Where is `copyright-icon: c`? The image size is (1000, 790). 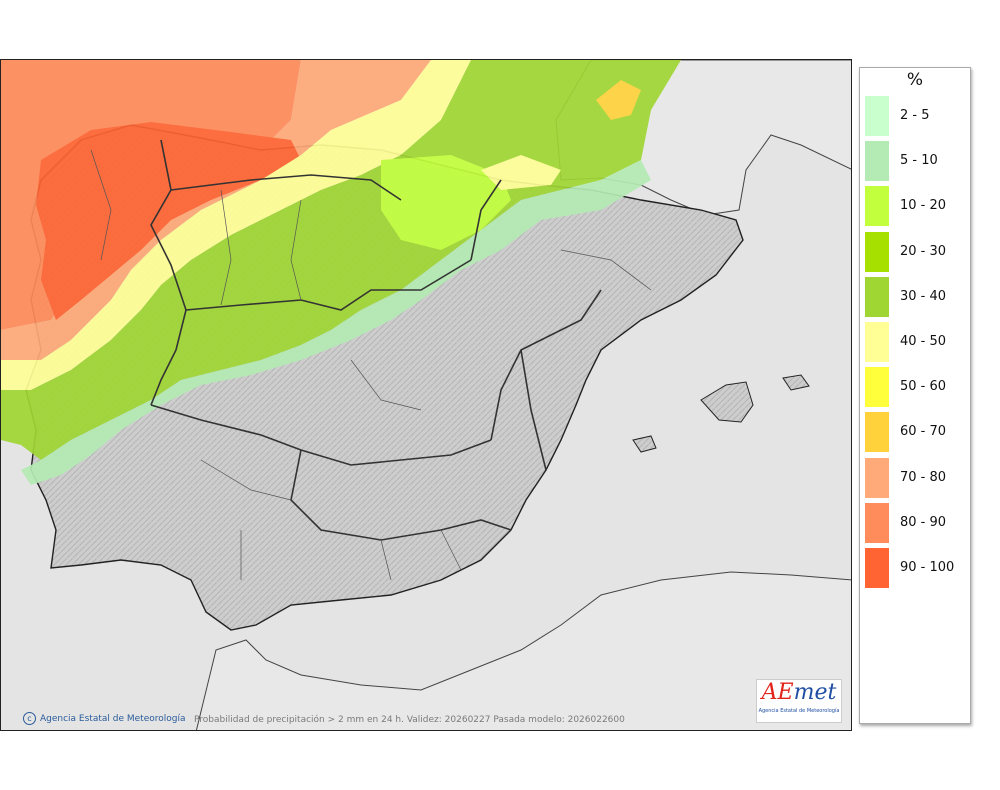
copyright-icon: c is located at coordinates (29, 718).